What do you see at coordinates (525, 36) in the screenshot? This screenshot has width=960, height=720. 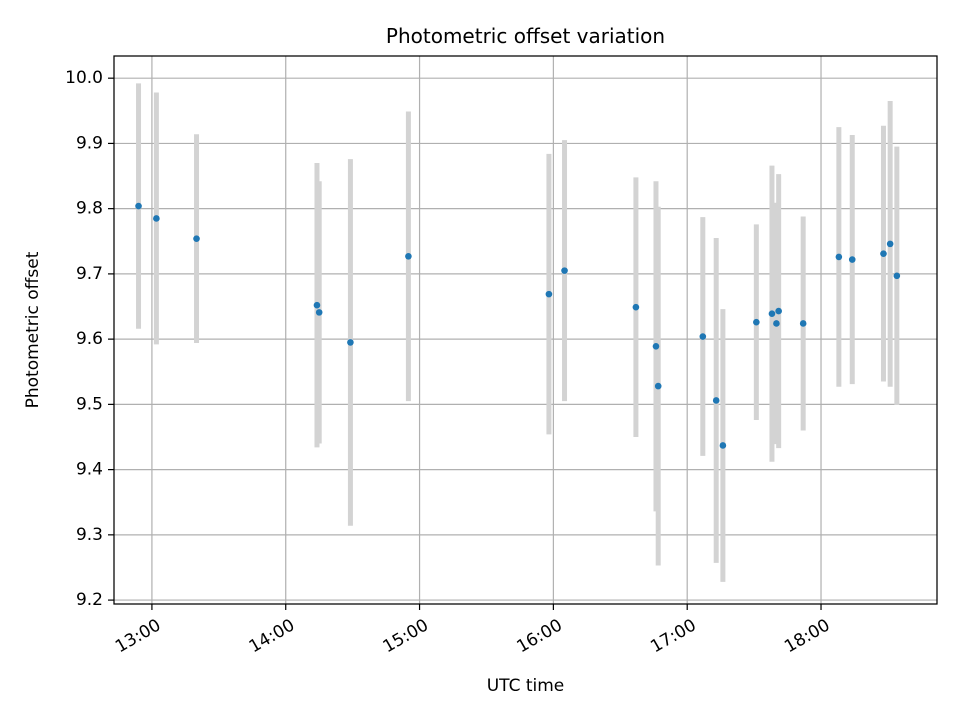 I see `chart-title: Photometric offset variation` at bounding box center [525, 36].